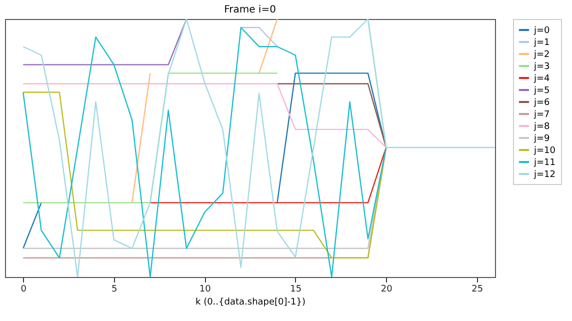 Image resolution: width=572 pixels, height=321 pixels. Describe the element at coordinates (250, 10) in the screenshot. I see `chart-title: Frame i=0` at that location.